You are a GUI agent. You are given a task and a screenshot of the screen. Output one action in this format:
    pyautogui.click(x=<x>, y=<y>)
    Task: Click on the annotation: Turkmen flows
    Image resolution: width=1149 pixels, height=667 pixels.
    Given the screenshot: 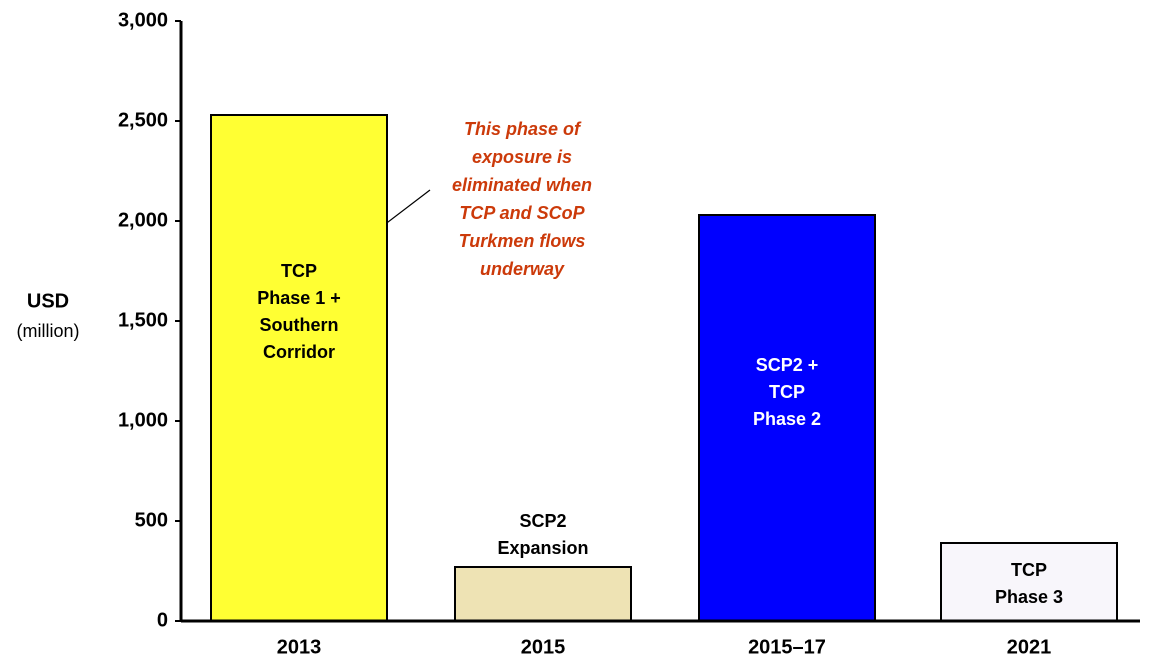 What is the action you would take?
    pyautogui.click(x=522, y=241)
    